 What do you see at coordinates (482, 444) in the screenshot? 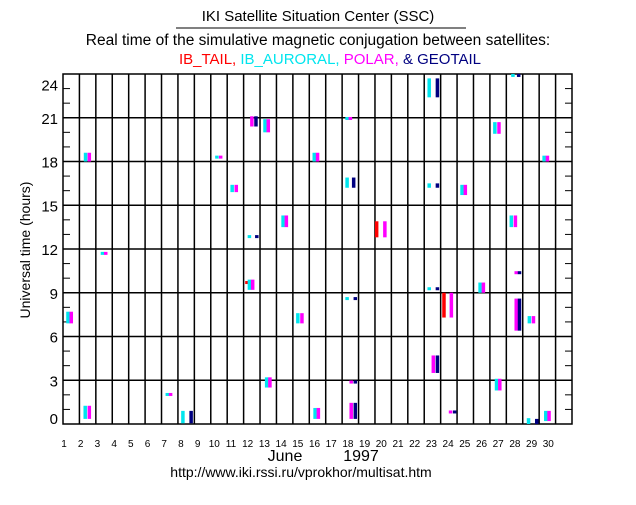
I see `x-tick-label: 26` at bounding box center [482, 444].